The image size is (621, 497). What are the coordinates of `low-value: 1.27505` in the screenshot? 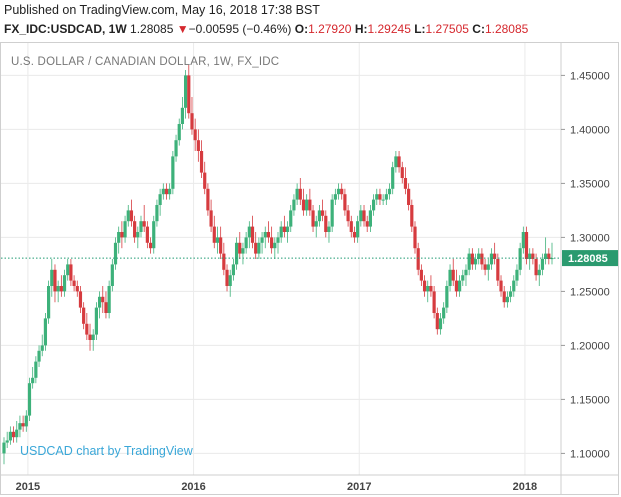 It's located at (447, 29).